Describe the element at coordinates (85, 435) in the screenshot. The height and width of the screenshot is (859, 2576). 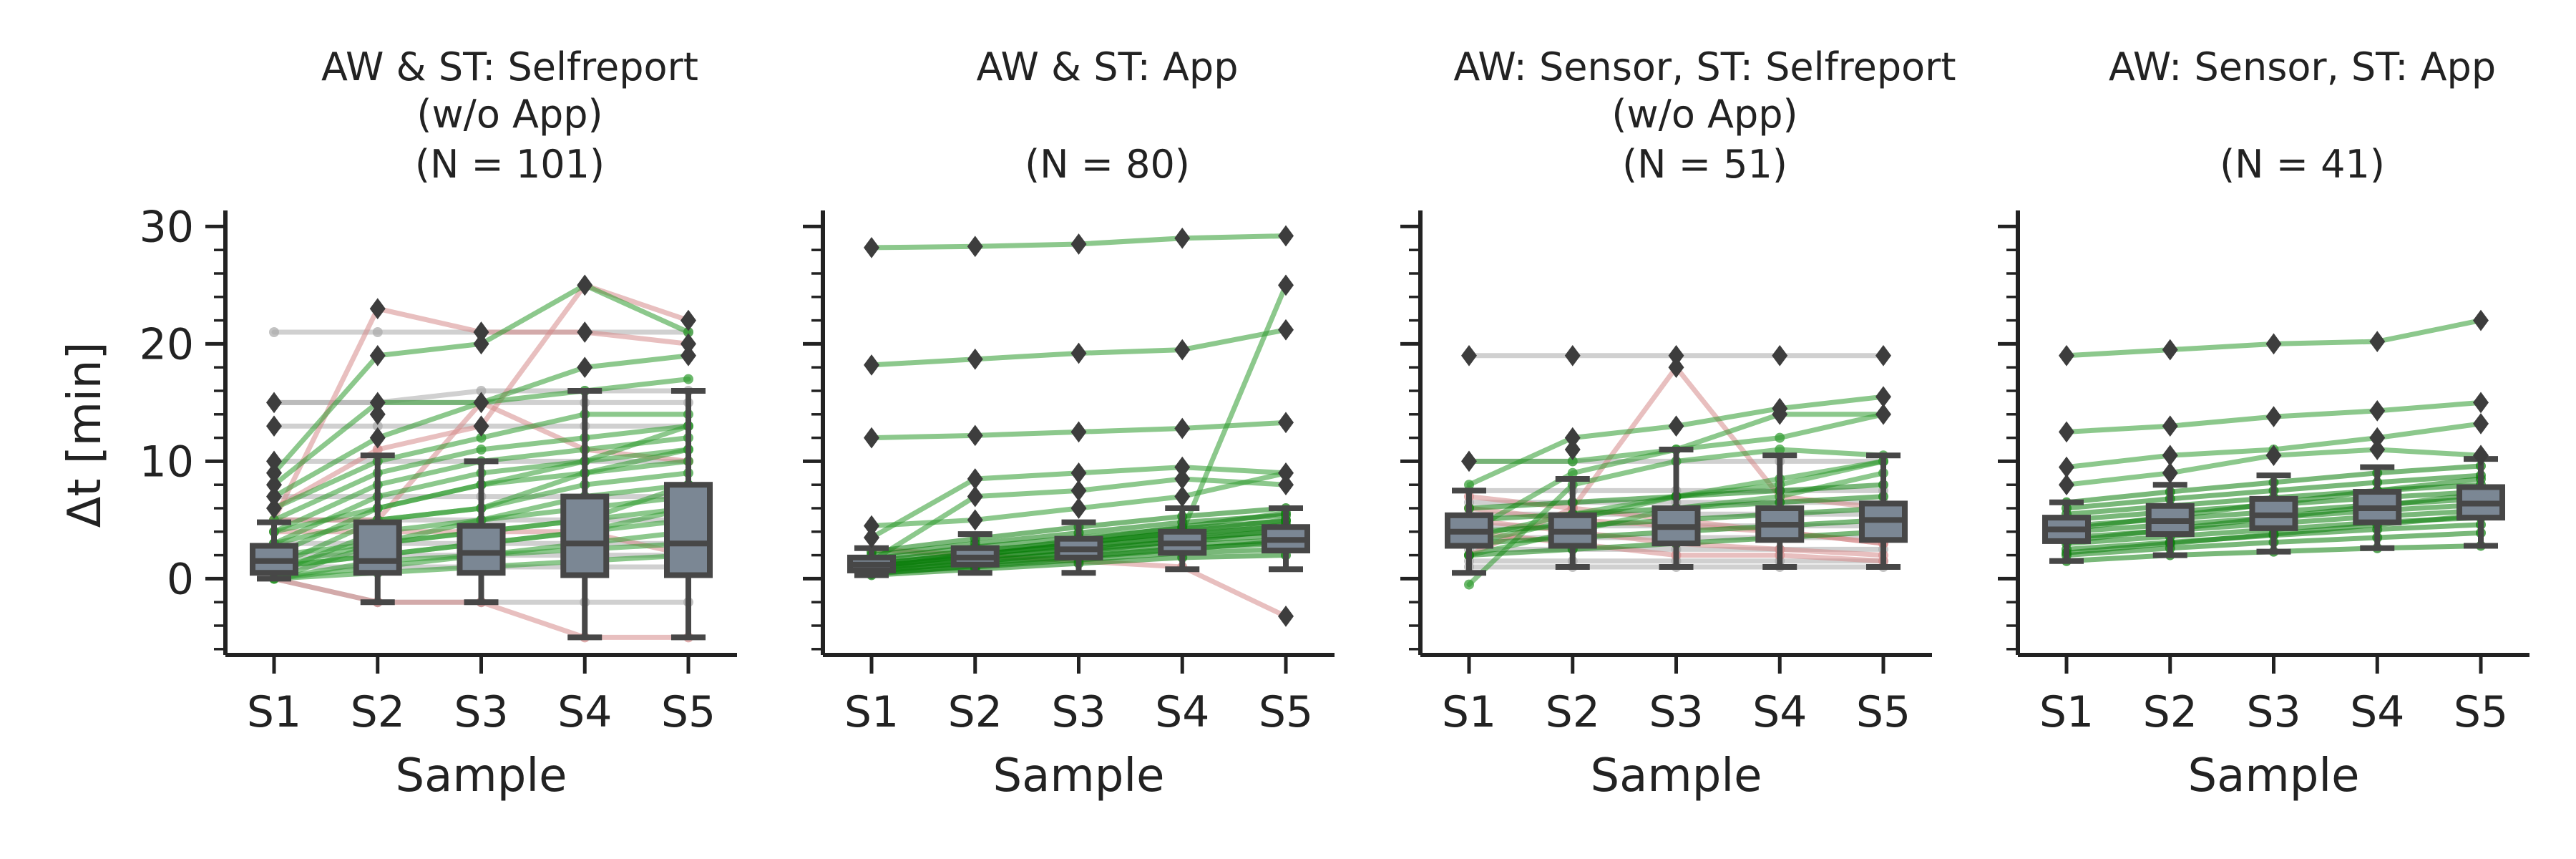
I see `y-axis-label: Δt [min]` at that location.